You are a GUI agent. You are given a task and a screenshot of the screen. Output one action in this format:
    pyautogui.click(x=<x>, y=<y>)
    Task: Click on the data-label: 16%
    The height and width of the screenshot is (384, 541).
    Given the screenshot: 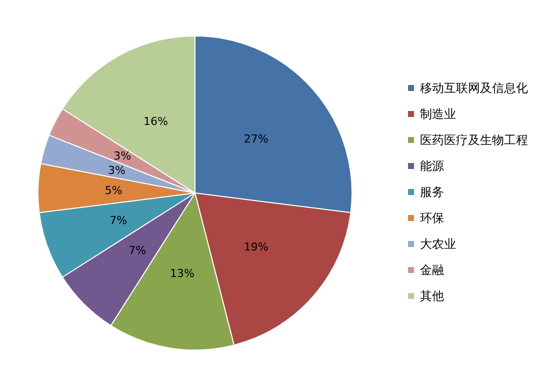 What is the action you would take?
    pyautogui.click(x=156, y=121)
    